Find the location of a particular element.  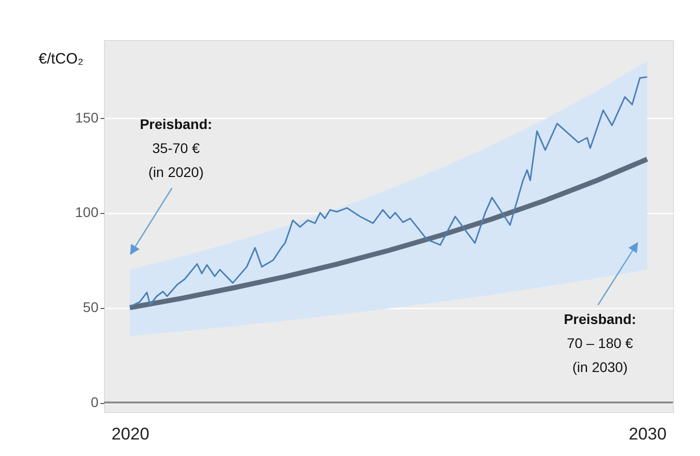

y-tick-label: 150 is located at coordinates (87, 117).